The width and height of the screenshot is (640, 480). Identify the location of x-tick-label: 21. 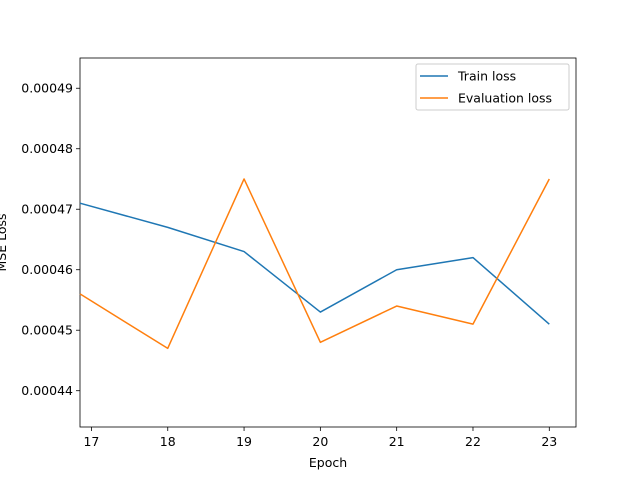
(397, 441).